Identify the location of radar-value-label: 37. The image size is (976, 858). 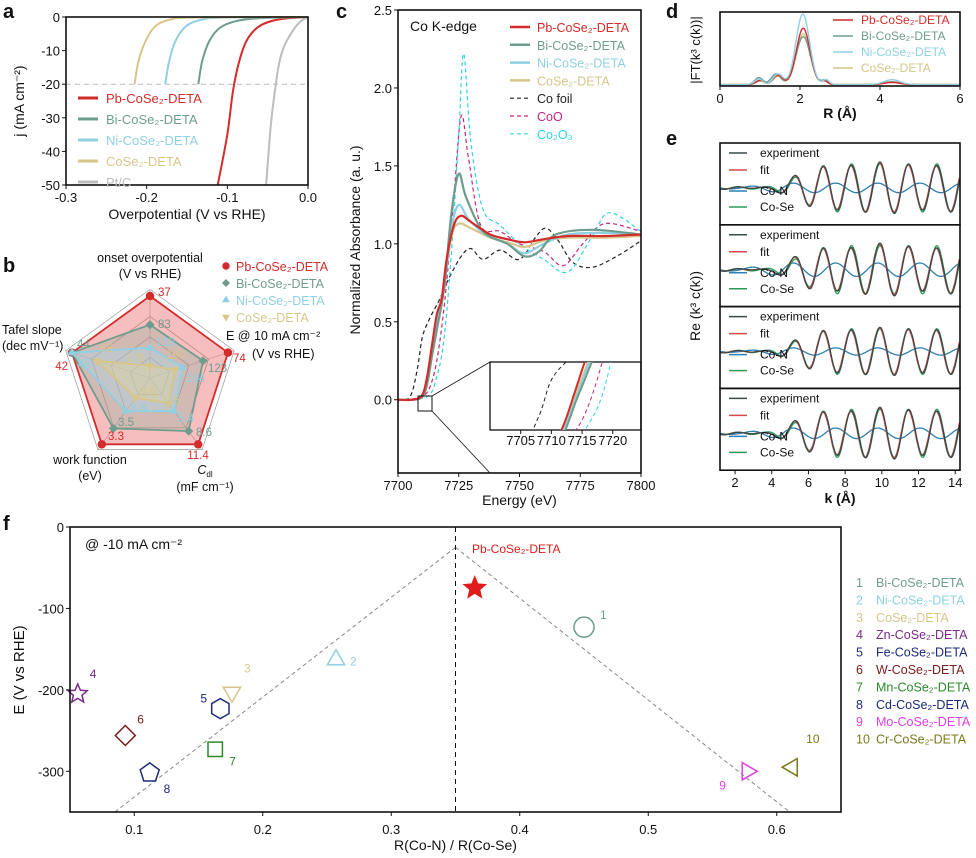
(164, 293).